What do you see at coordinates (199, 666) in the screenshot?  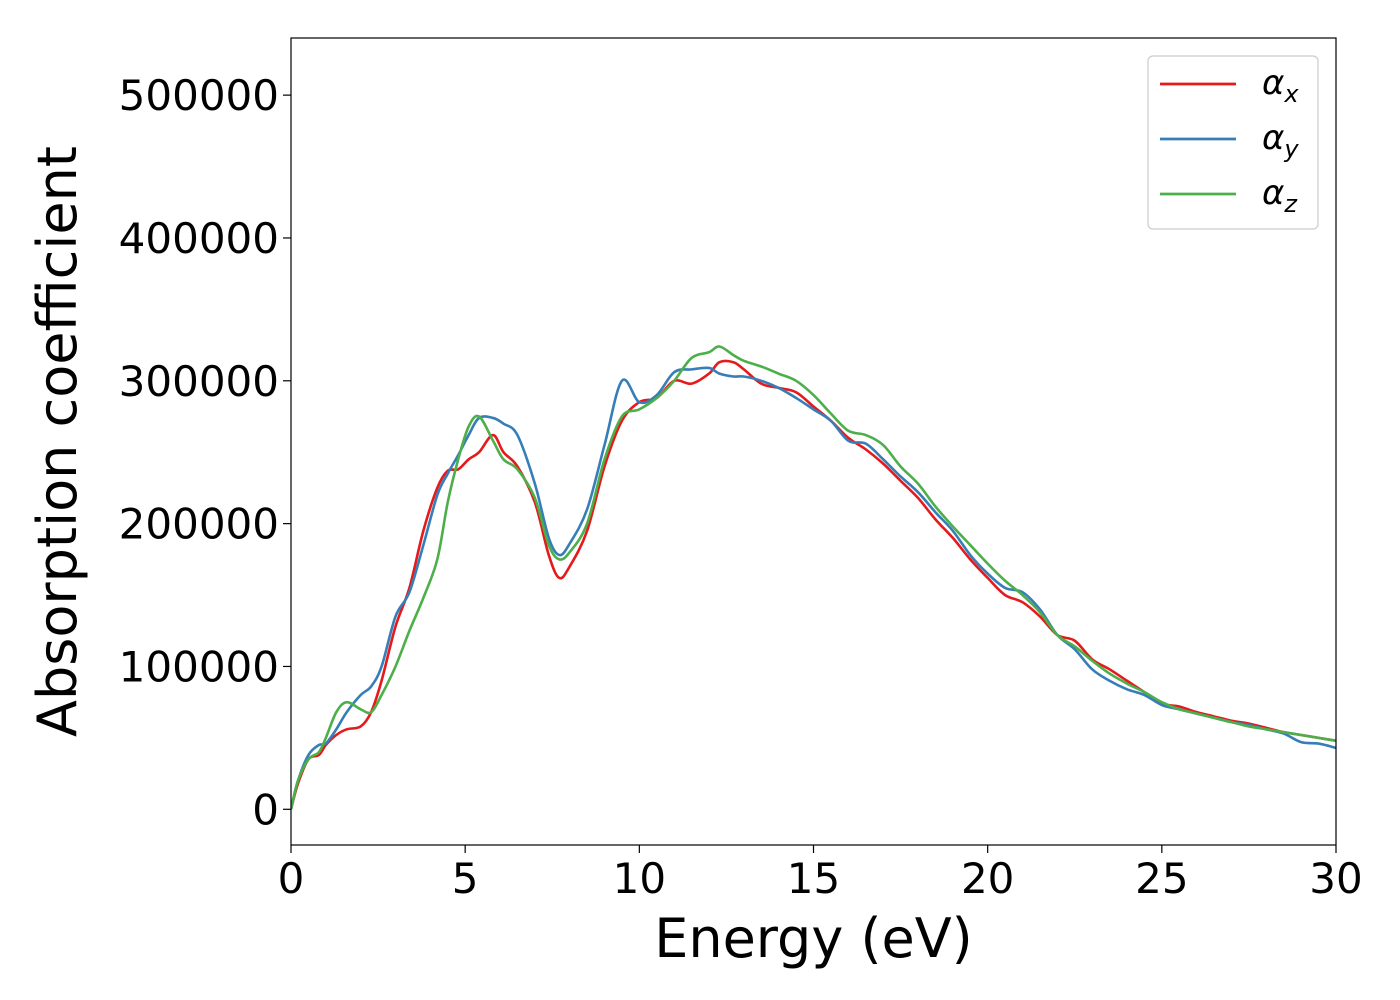 I see `y-tick-label: 100000` at bounding box center [199, 666].